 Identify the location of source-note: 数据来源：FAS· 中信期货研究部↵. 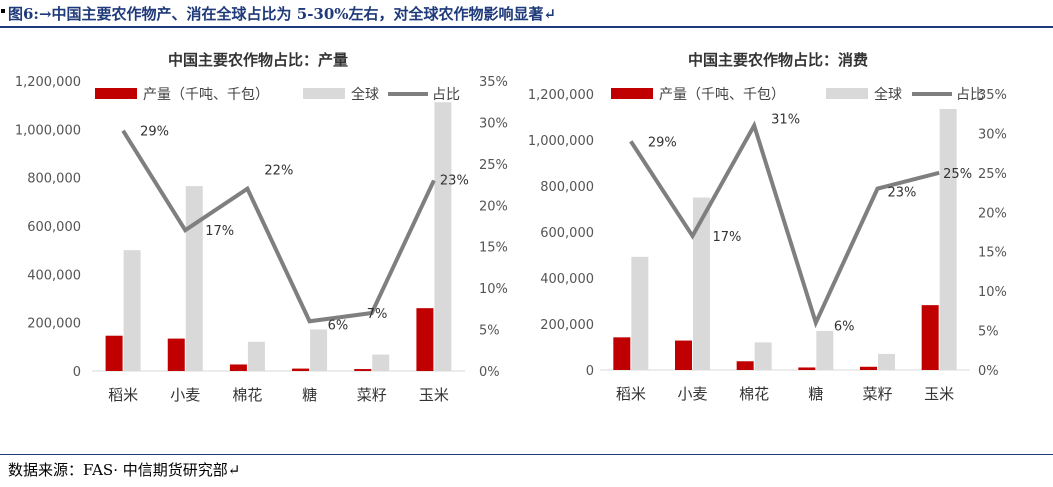
(124, 470).